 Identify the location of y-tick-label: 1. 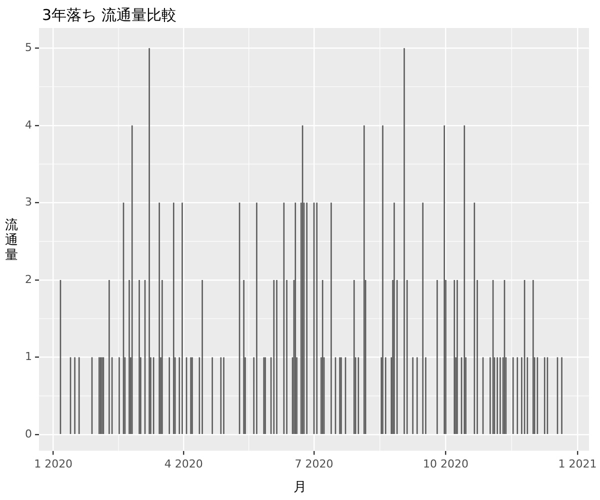
(28, 357).